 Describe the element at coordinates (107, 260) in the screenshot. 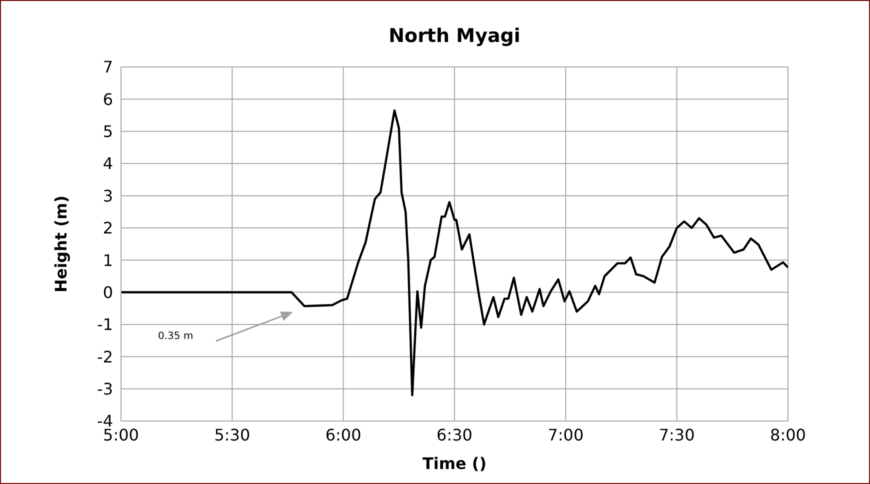

I see `y-tick-label: 1` at that location.